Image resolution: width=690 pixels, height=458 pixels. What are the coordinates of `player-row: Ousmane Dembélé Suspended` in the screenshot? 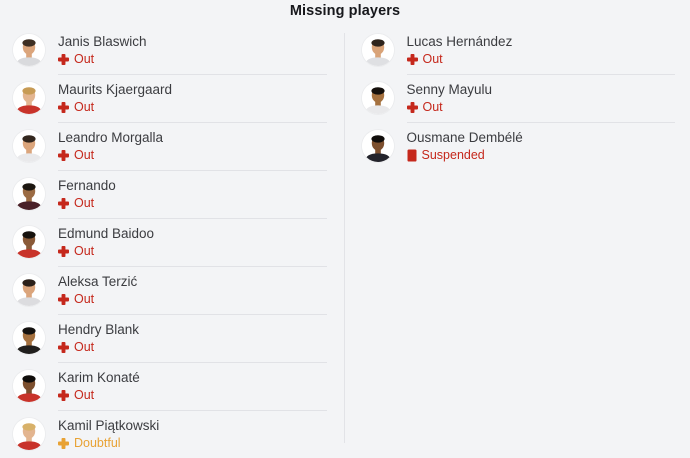 It's located at (518, 146).